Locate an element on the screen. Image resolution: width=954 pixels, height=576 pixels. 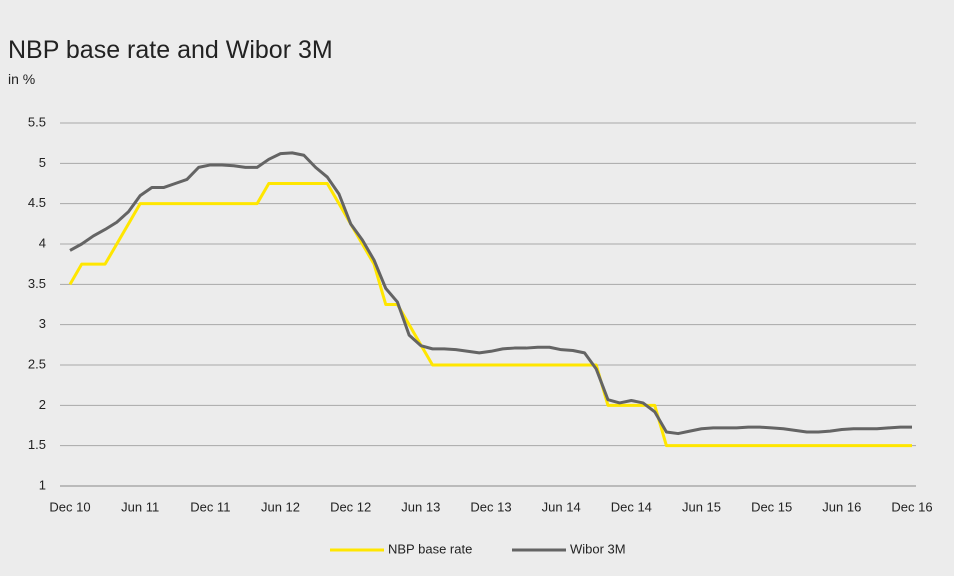
x-tick-label: Jun 11 is located at coordinates (140, 506).